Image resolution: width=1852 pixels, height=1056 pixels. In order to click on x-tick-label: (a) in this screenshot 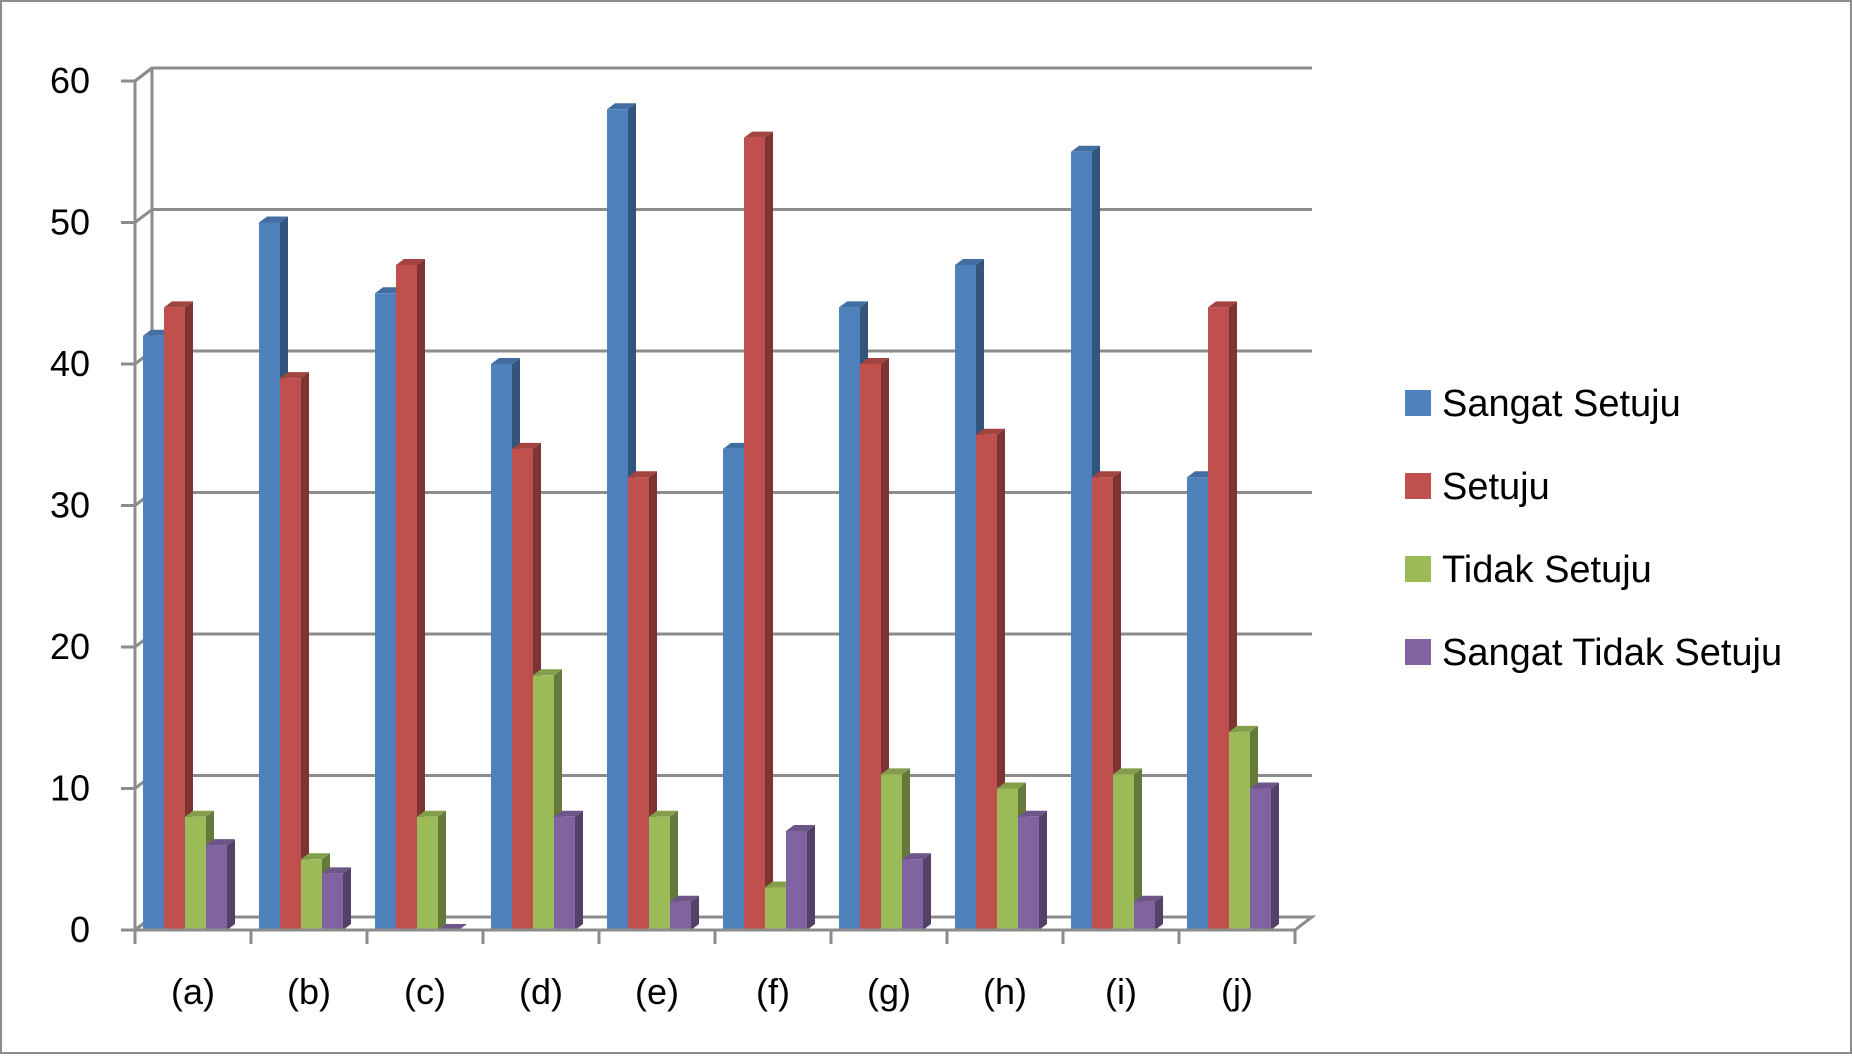, I will do `click(193, 991)`.